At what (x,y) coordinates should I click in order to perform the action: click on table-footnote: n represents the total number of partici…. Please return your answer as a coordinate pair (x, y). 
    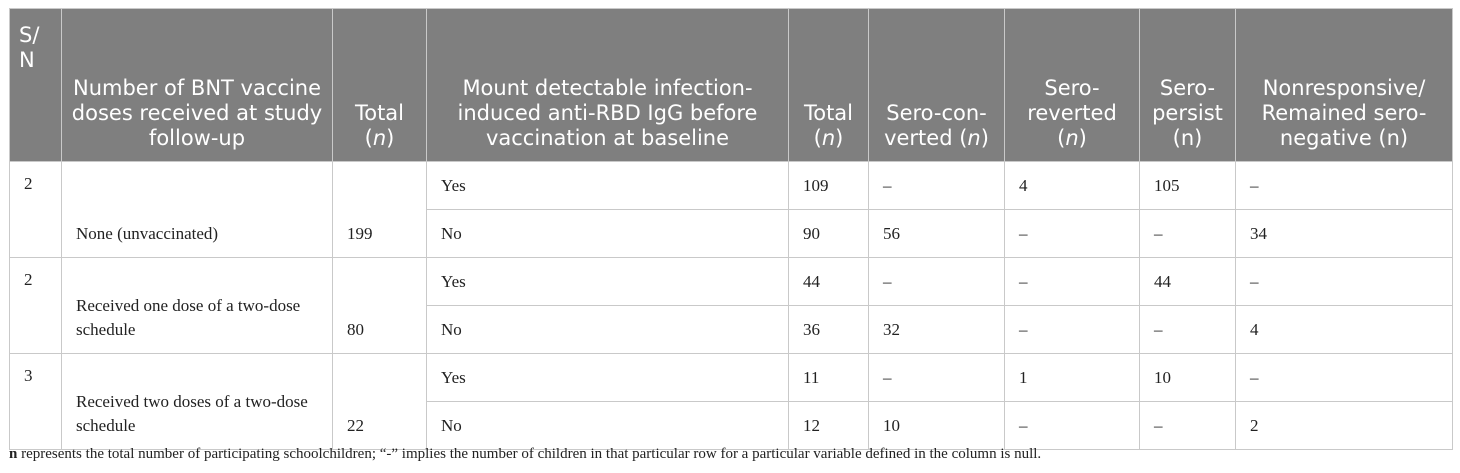
    Looking at the image, I should click on (730, 454).